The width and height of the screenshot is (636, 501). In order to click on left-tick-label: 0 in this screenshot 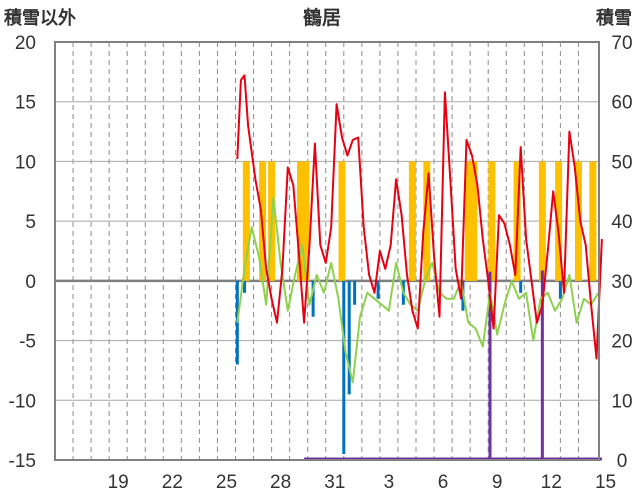, I will do `click(30, 282)`.